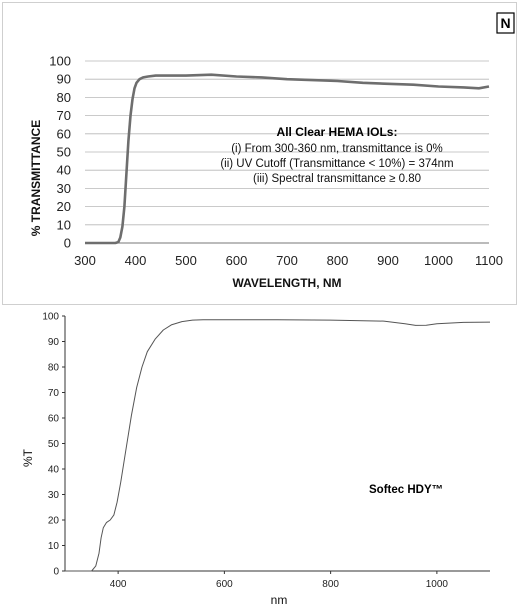 The image size is (524, 614). Describe the element at coordinates (54, 368) in the screenshot. I see `bottom-y-tick-label: 80` at that location.